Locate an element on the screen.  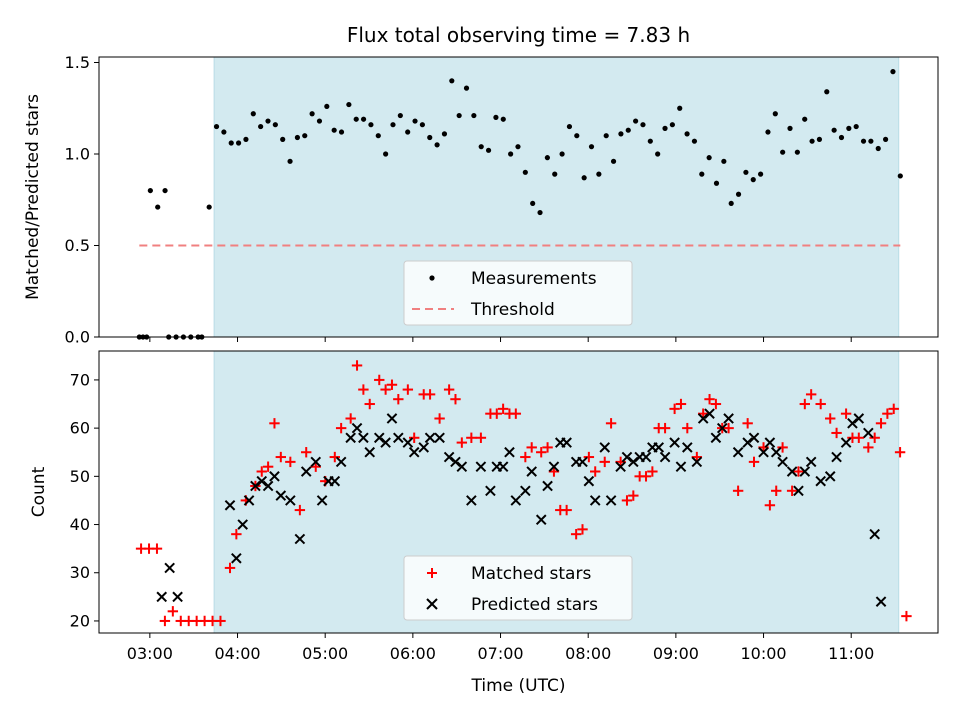
bottom-legend: Matched stars Predicted stars is located at coordinates (518, 588).